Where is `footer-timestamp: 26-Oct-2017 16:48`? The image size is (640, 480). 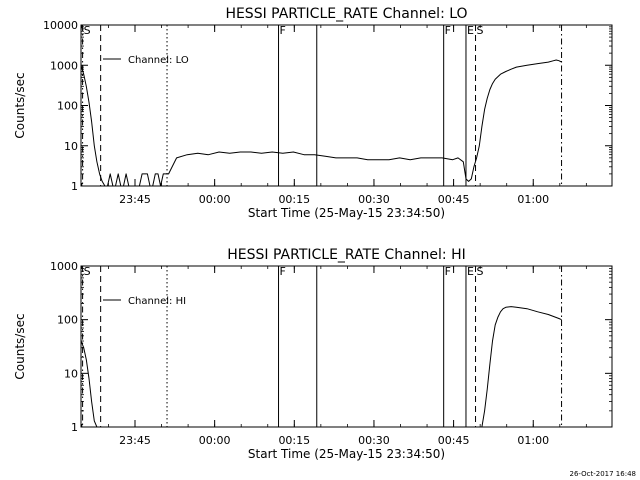 footer-timestamp: 26-Oct-2017 16:48 is located at coordinates (603, 474).